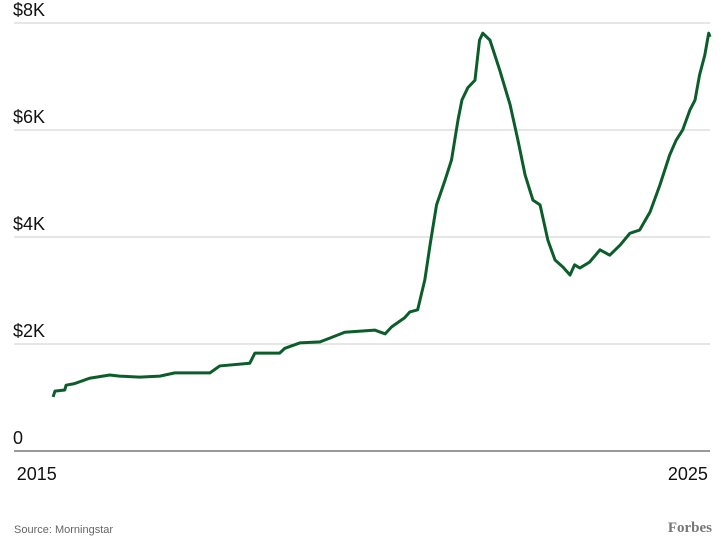 The height and width of the screenshot is (537, 726). Describe the element at coordinates (688, 474) in the screenshot. I see `x-tick-label: 2025` at that location.